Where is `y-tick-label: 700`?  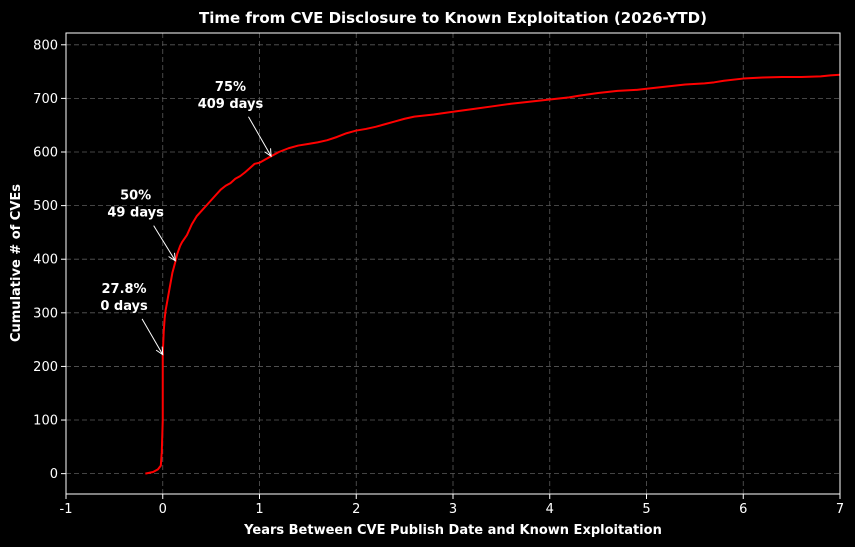
y-tick-label: 700 is located at coordinates (45, 99).